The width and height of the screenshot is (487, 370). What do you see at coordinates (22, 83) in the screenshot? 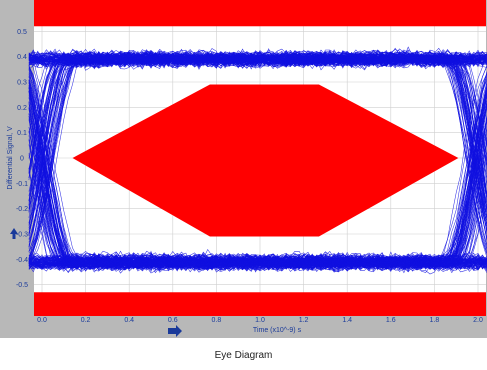
I see `y-tick-label: 0.3` at bounding box center [22, 83].